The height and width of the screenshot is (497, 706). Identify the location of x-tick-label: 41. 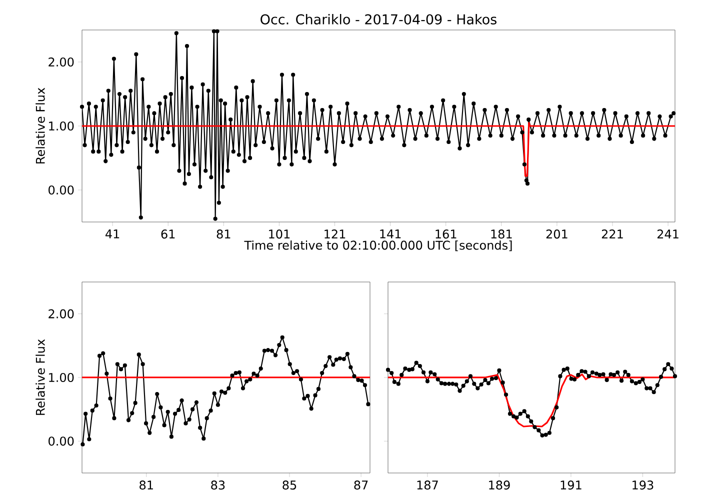
(113, 234).